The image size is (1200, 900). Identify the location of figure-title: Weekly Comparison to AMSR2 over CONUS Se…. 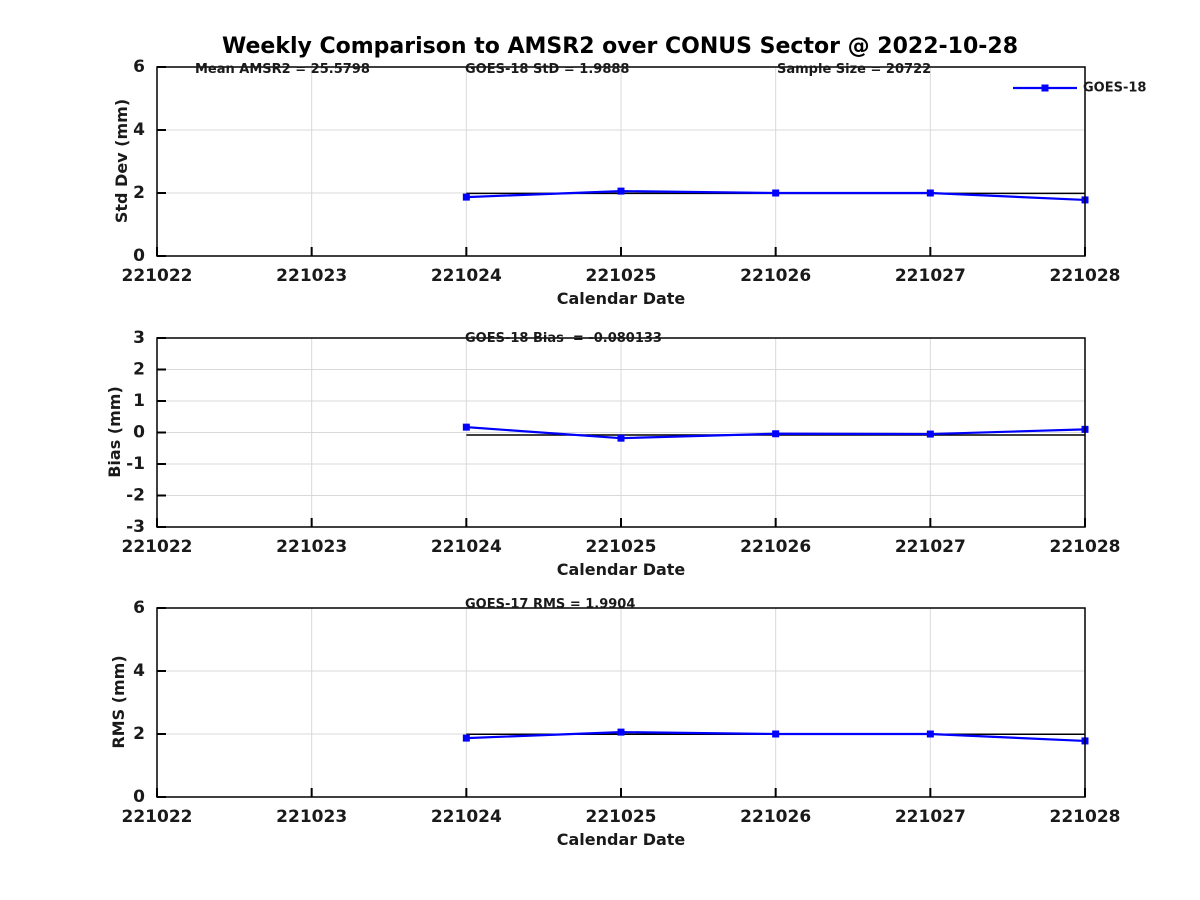
(620, 46).